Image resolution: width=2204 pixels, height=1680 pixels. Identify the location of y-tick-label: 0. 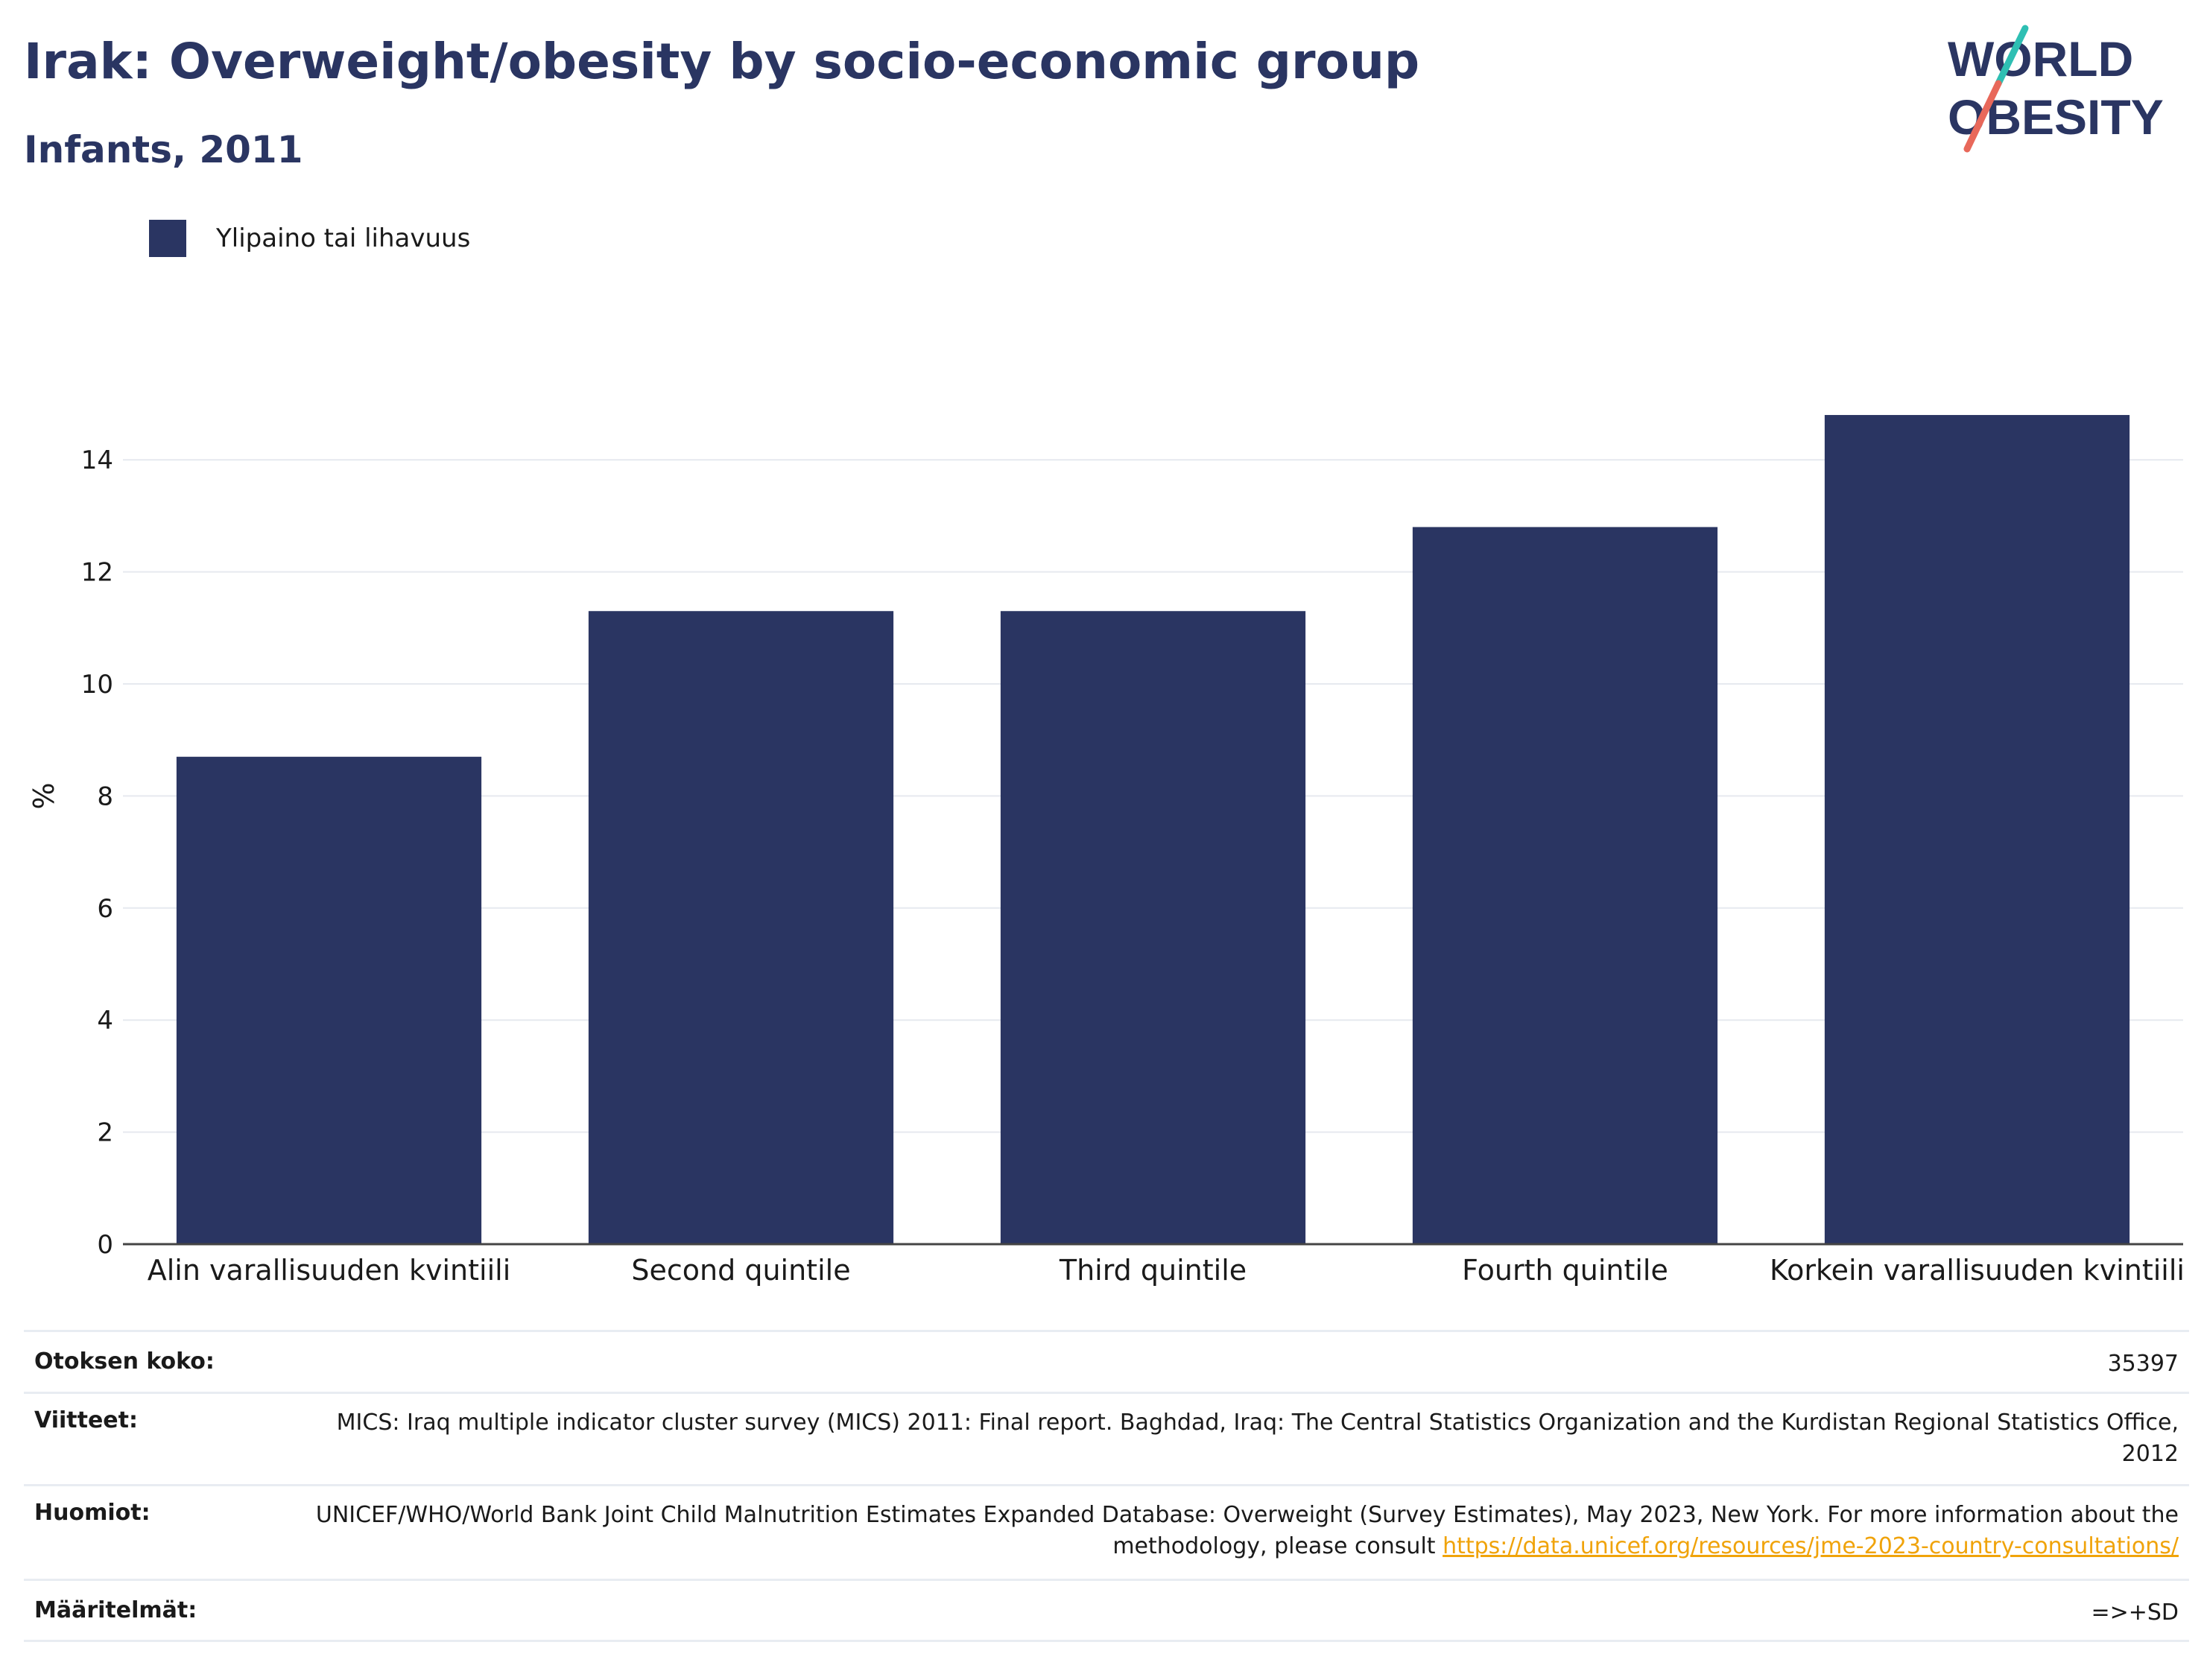
(105, 1245).